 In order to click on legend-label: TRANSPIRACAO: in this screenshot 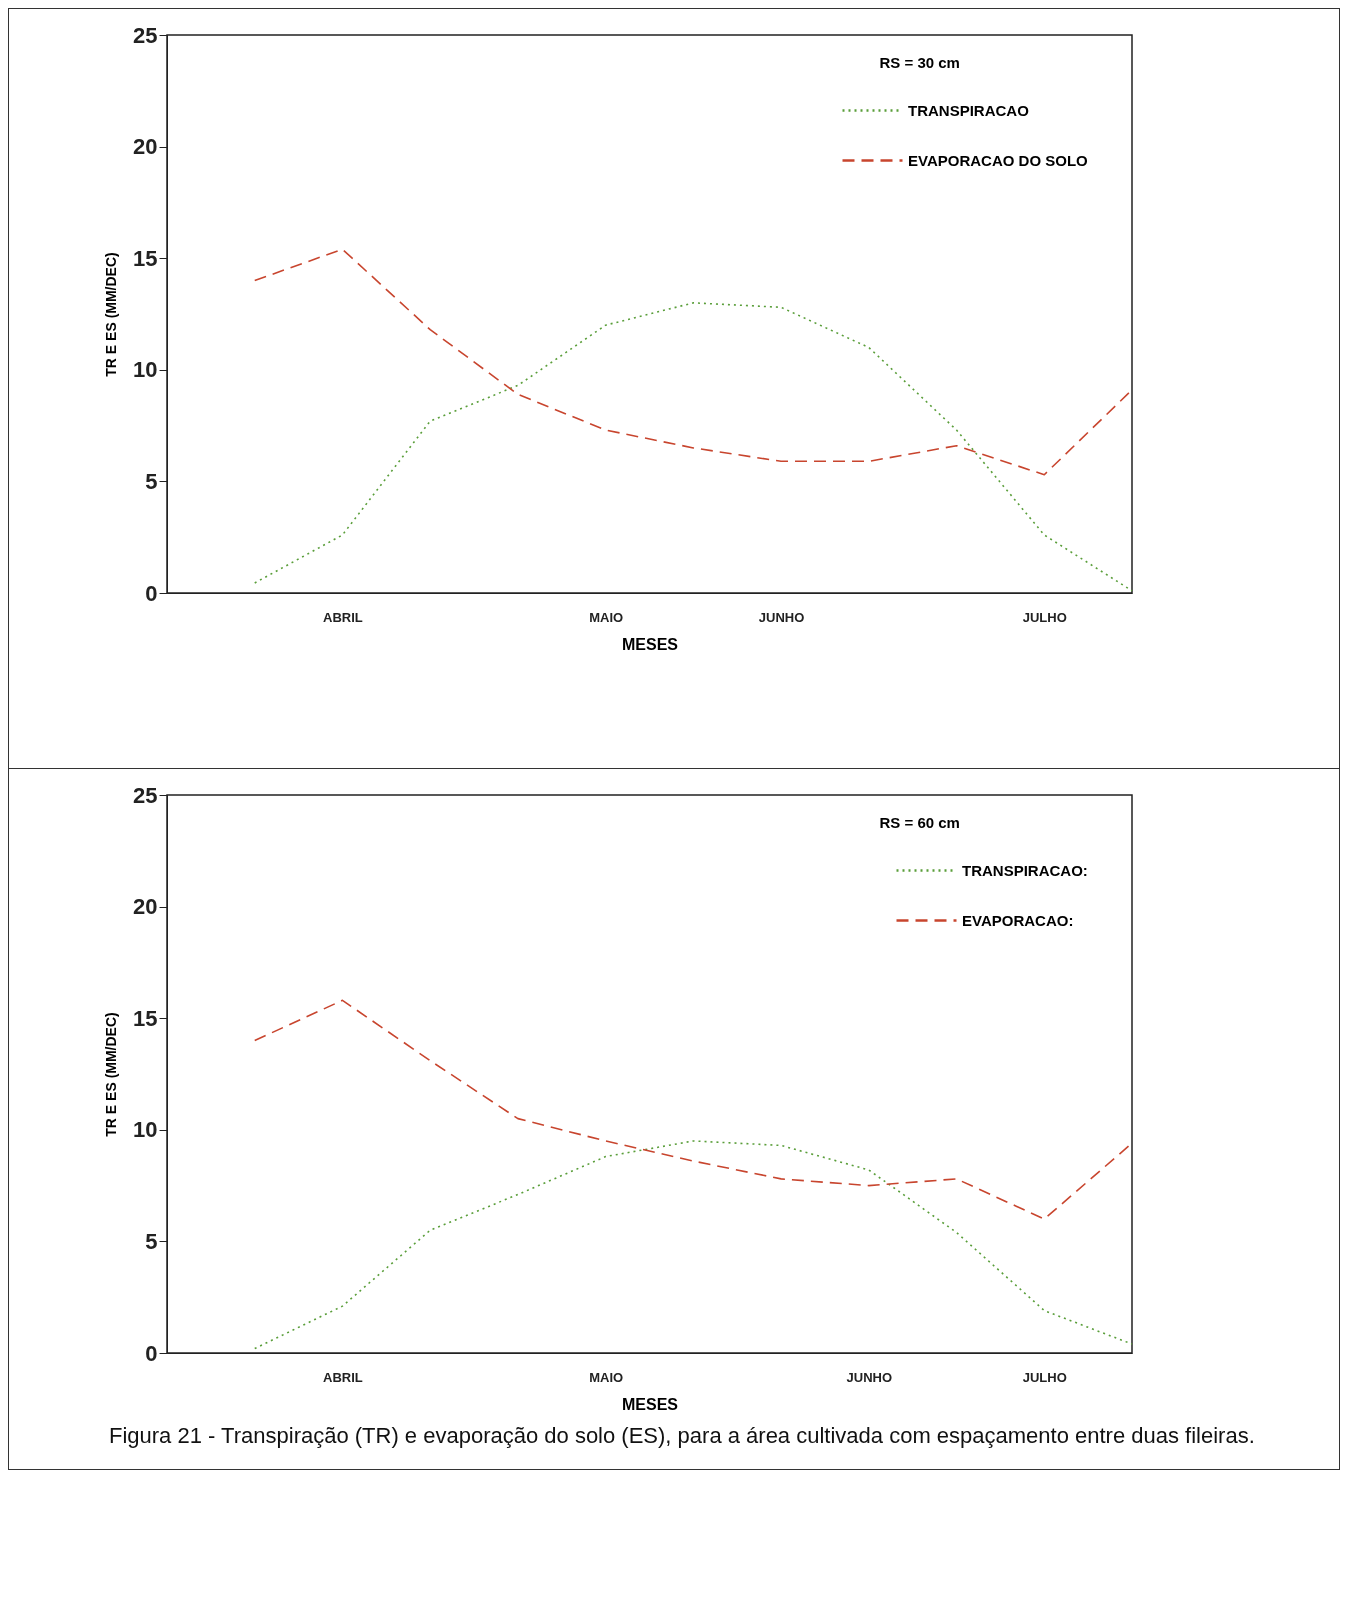, I will do `click(1025, 870)`.